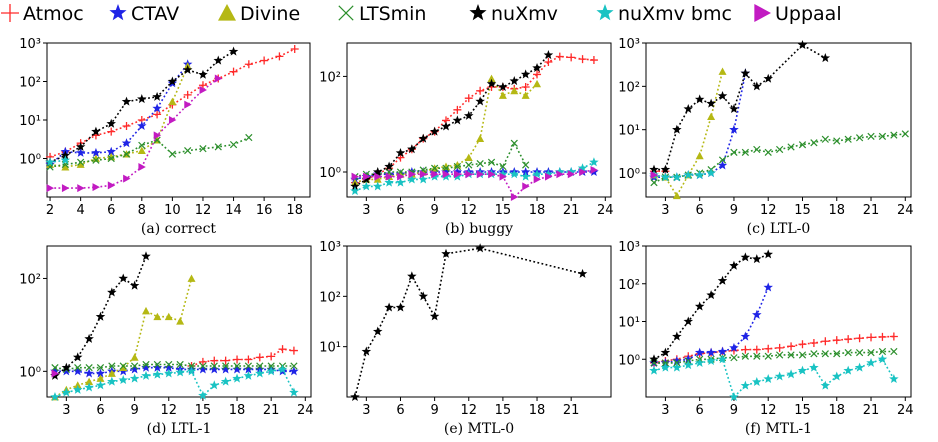 Image resolution: width=938 pixels, height=442 pixels. I want to click on chart-panel: 3 6 9 12 15 18 21 24 10⁰ 10¹ 10² 10³ (c) LTL-0, so click(765, 137).